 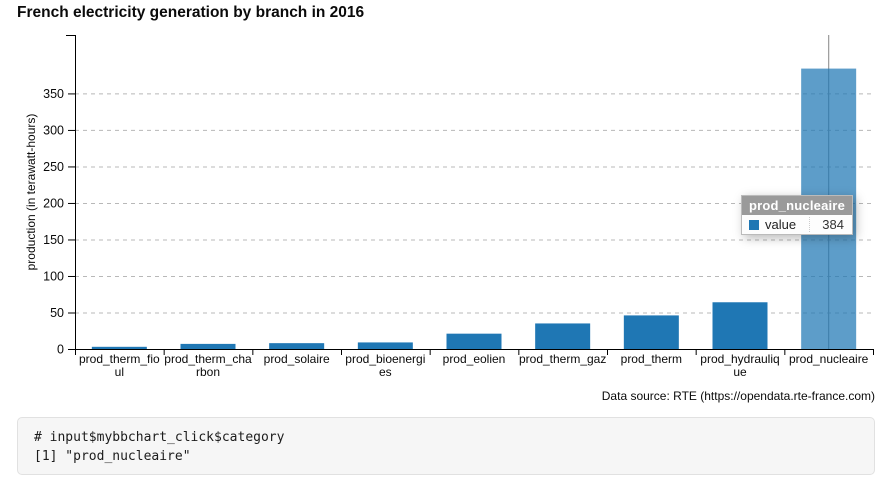 What do you see at coordinates (297, 346) in the screenshot?
I see `bar-prod_solaire` at bounding box center [297, 346].